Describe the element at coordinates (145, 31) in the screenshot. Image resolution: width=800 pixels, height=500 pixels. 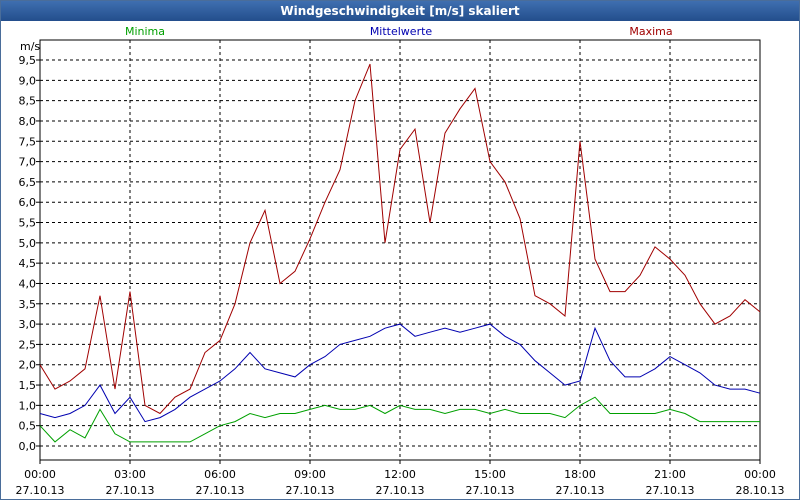
I see `legend-minima: Minima` at that location.